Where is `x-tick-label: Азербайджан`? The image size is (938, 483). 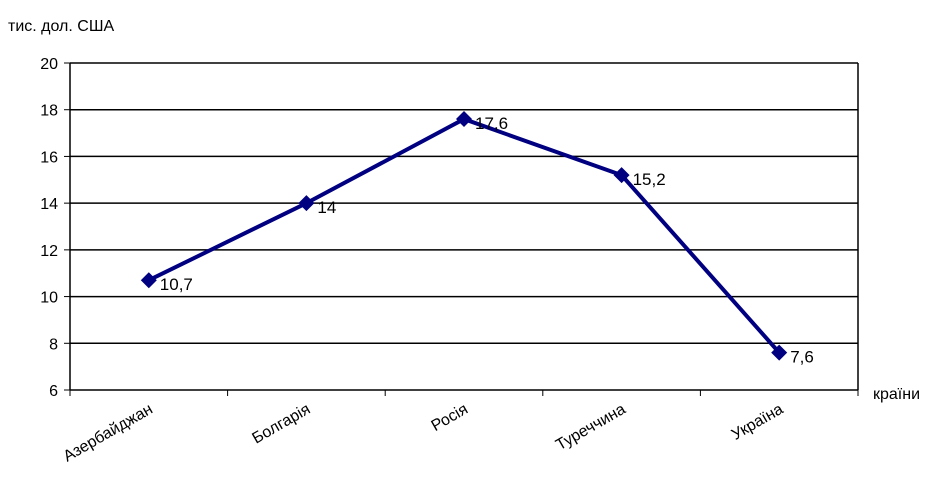
x-tick-label: Азербайджан is located at coordinates (108, 433).